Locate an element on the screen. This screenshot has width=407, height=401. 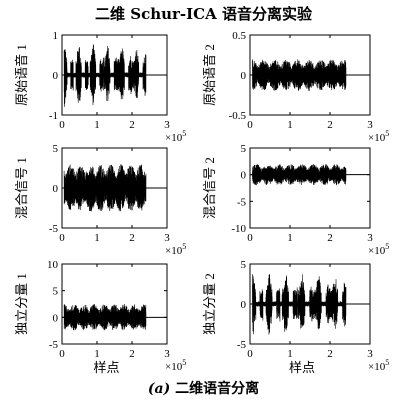
plot-5-xlabel: 样点 is located at coordinates (106, 367).